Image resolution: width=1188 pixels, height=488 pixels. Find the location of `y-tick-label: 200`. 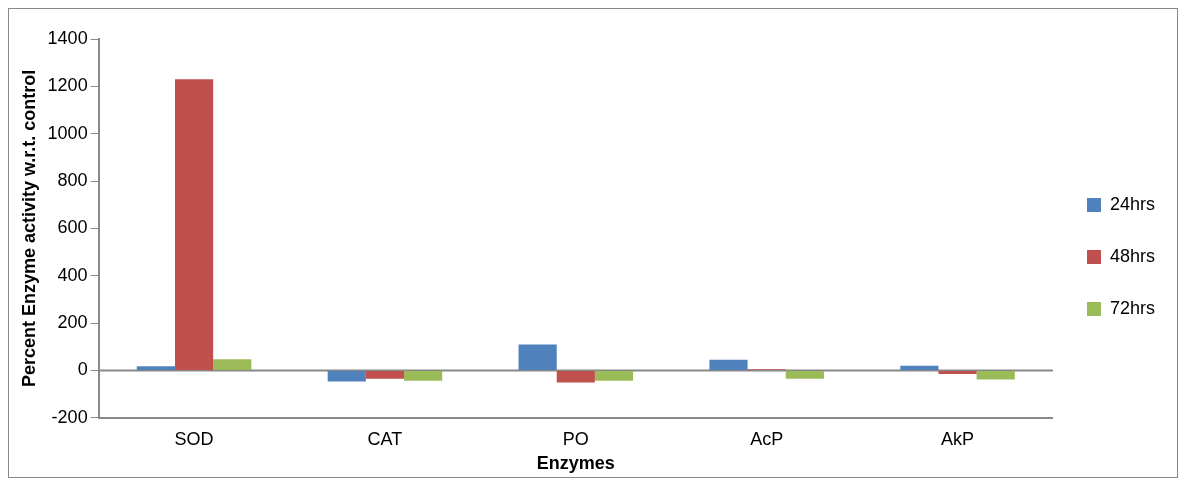

y-tick-label: 200 is located at coordinates (72, 322).